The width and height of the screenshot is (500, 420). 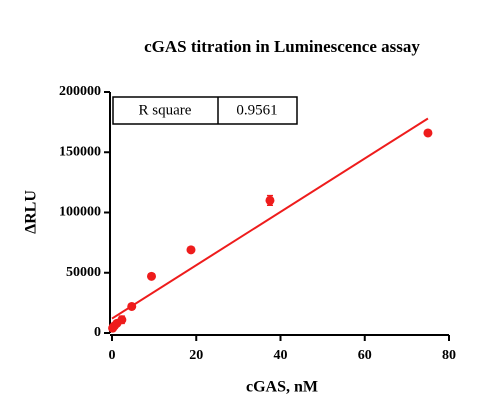 What do you see at coordinates (80, 151) in the screenshot?
I see `y-tick-label: 150000` at bounding box center [80, 151].